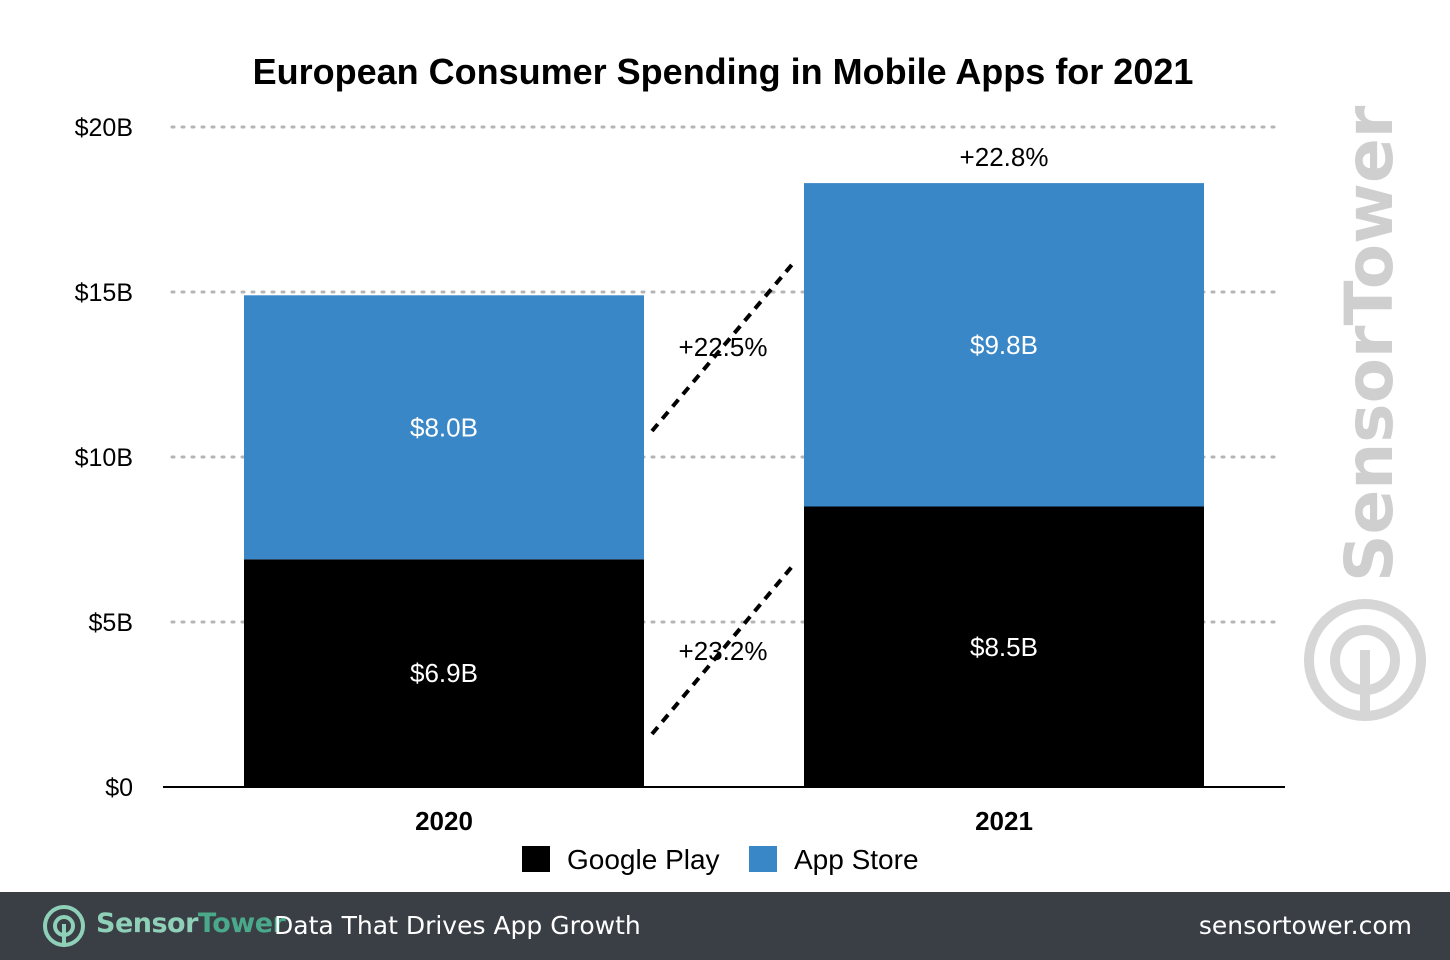 Image resolution: width=1450 pixels, height=960 pixels. Describe the element at coordinates (241, 923) in the screenshot. I see `footer-brand-tower: Tower` at that location.